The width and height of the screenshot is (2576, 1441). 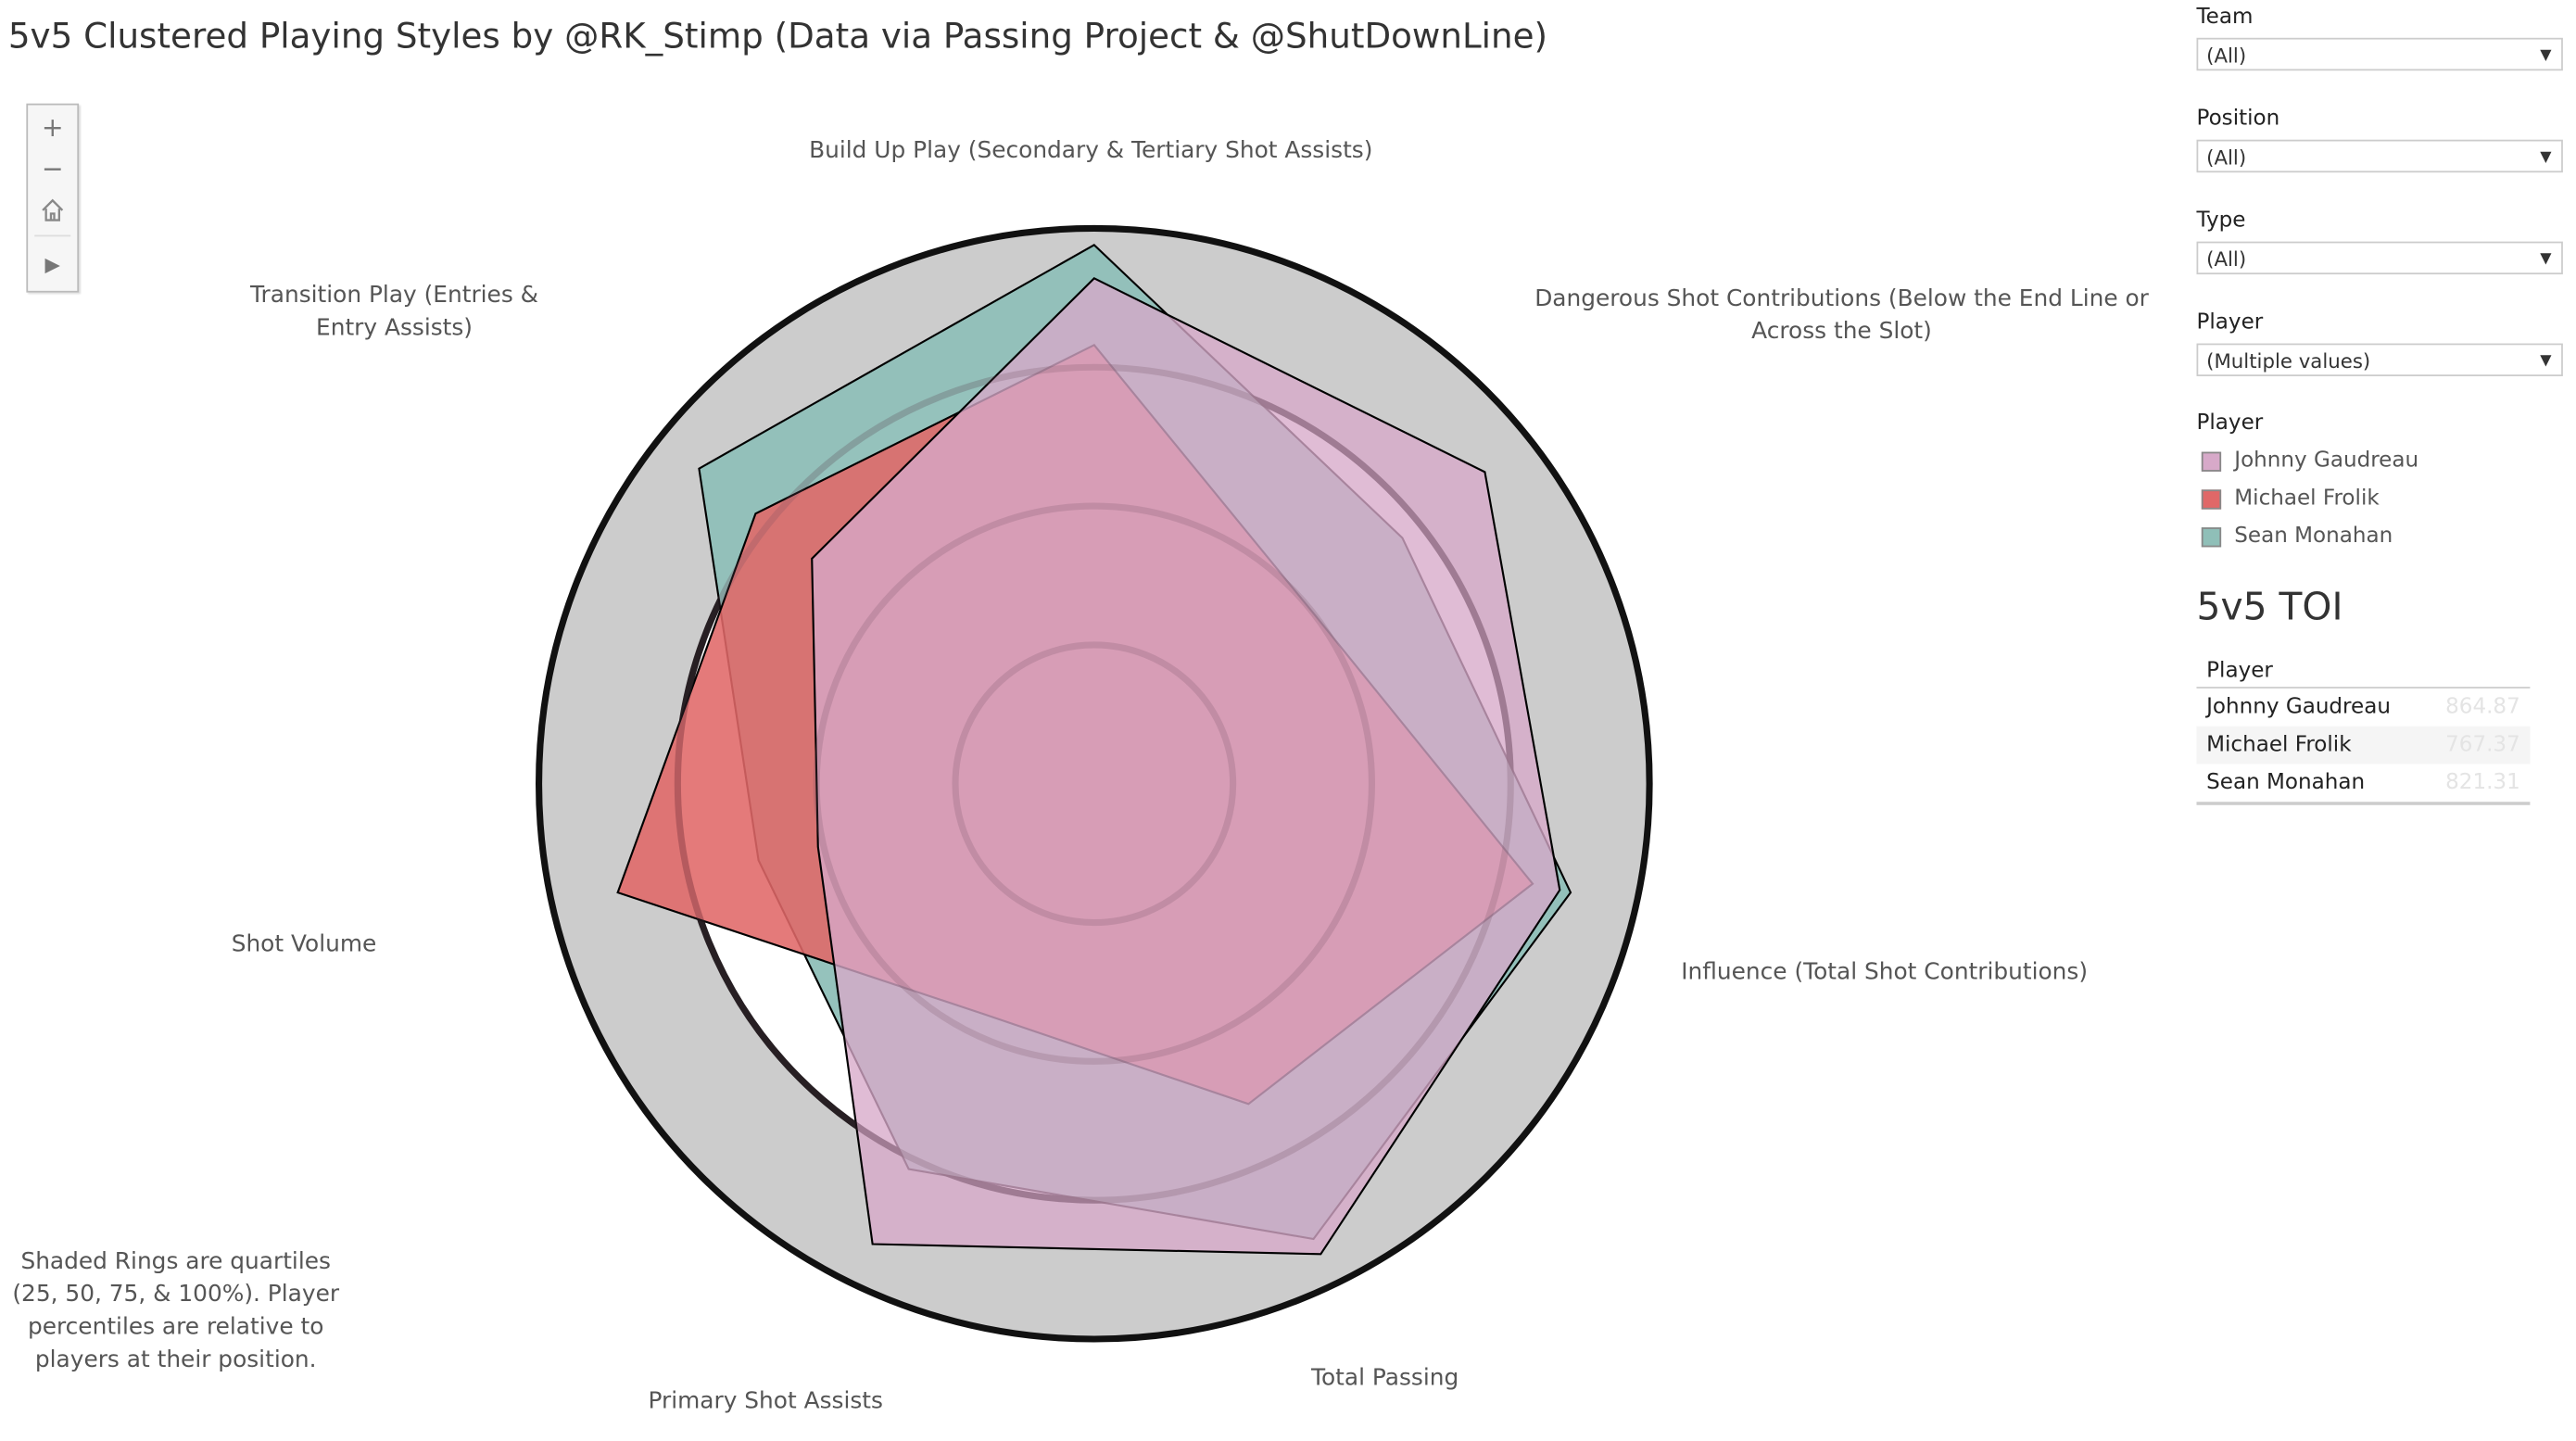 I want to click on toi-title: 5v5 TOI, so click(x=2270, y=608).